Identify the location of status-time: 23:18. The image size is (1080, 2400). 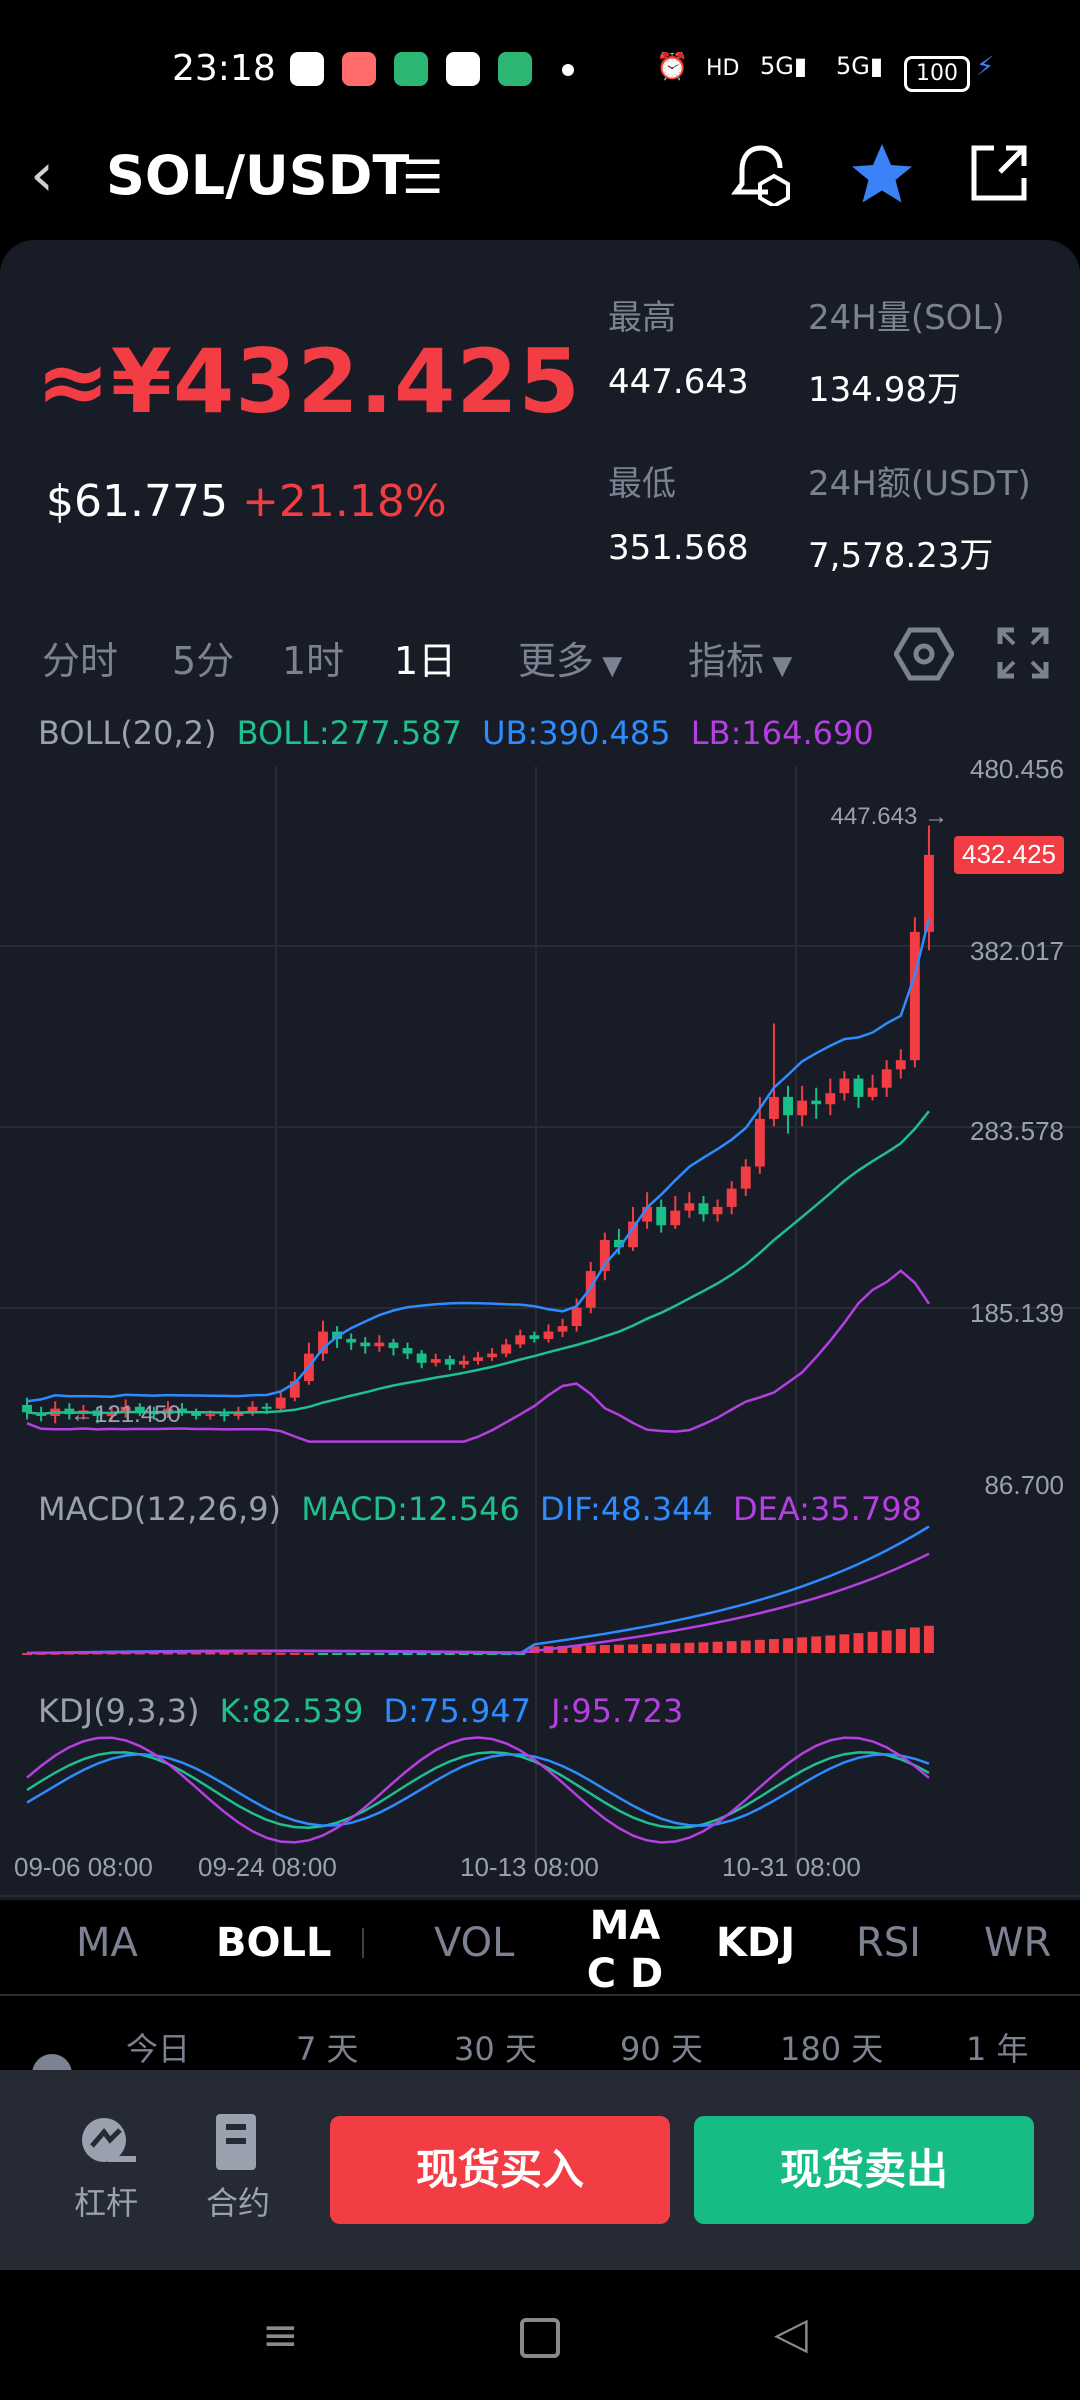
(224, 68).